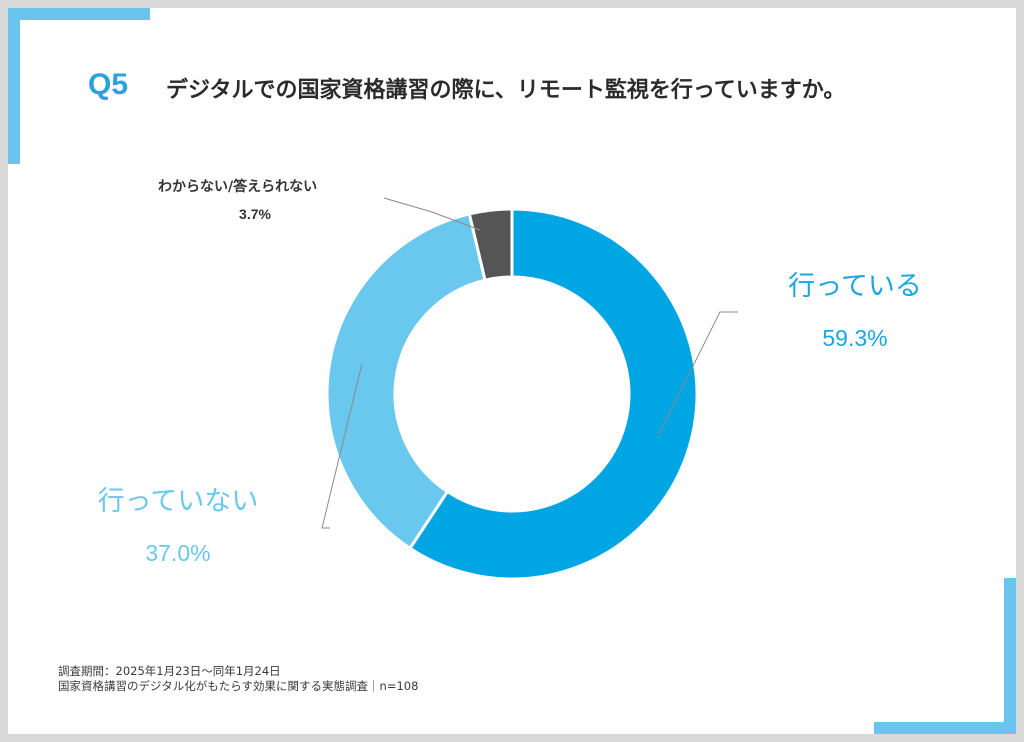 The height and width of the screenshot is (742, 1024). Describe the element at coordinates (854, 338) in the screenshot. I see `label-value-0: 59.3%` at that location.